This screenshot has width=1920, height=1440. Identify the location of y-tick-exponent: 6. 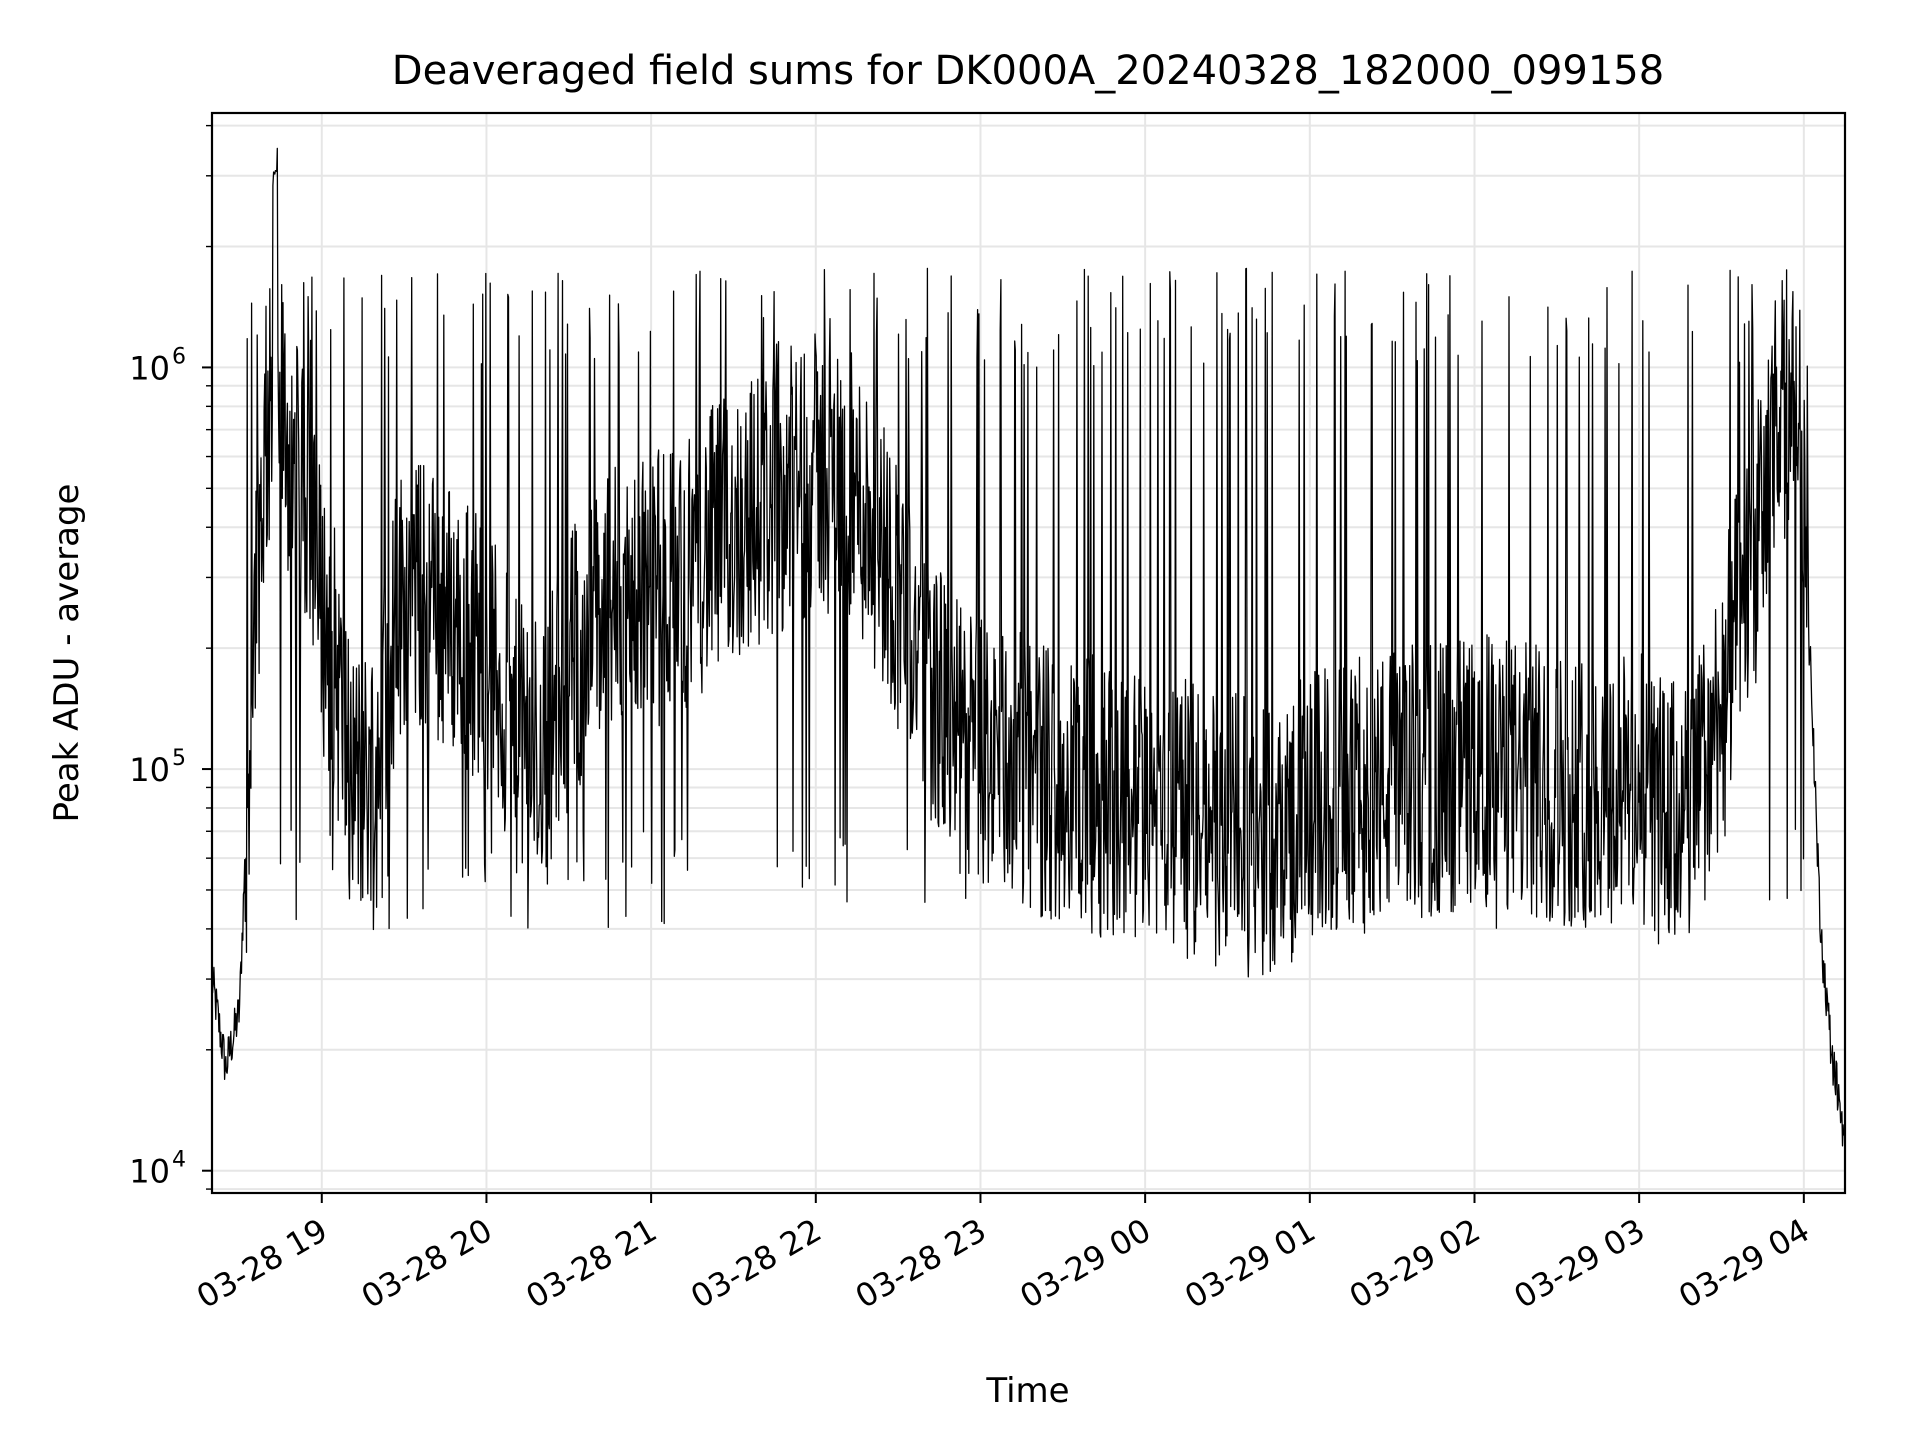
(179, 356).